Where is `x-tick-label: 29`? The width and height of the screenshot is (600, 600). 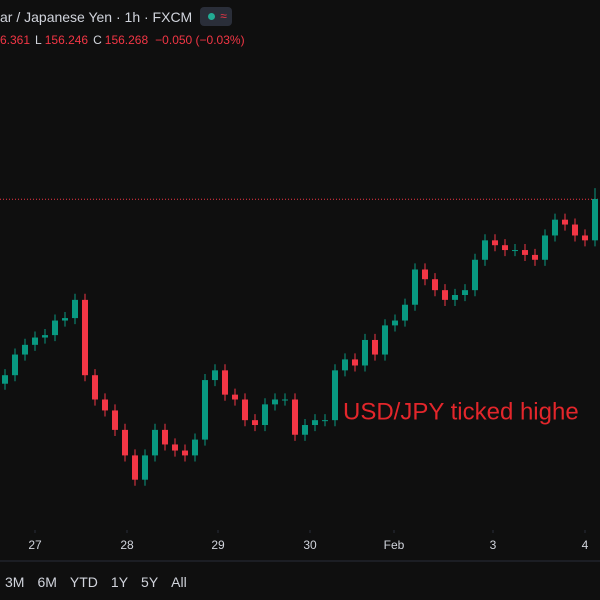
x-tick-label: 29 is located at coordinates (218, 545).